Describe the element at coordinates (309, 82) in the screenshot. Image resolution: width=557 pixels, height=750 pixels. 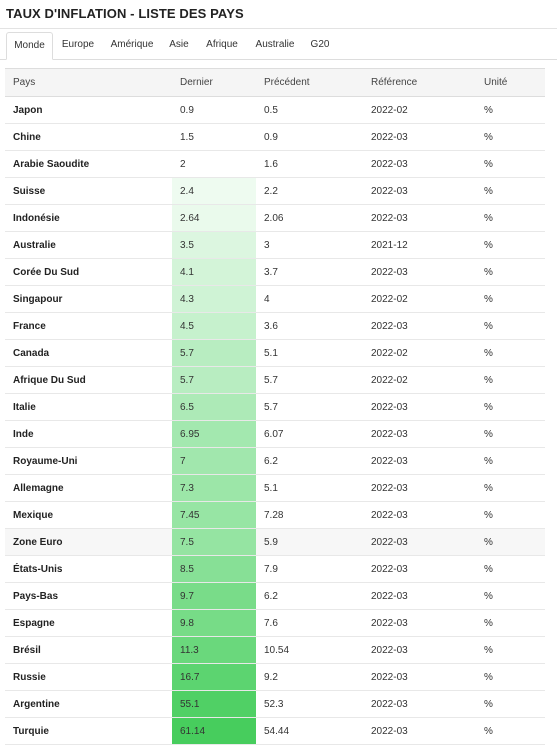
I see `column-header-precedent: Précédent` at that location.